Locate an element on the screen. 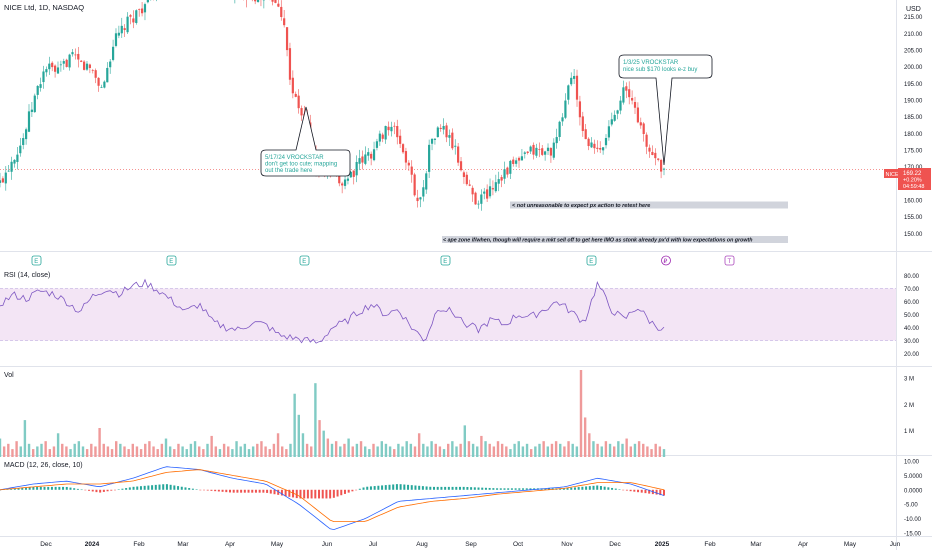 This screenshot has height=550, width=932. symbol-title: NICE Ltd, 1D, NASDAQ is located at coordinates (44, 7).